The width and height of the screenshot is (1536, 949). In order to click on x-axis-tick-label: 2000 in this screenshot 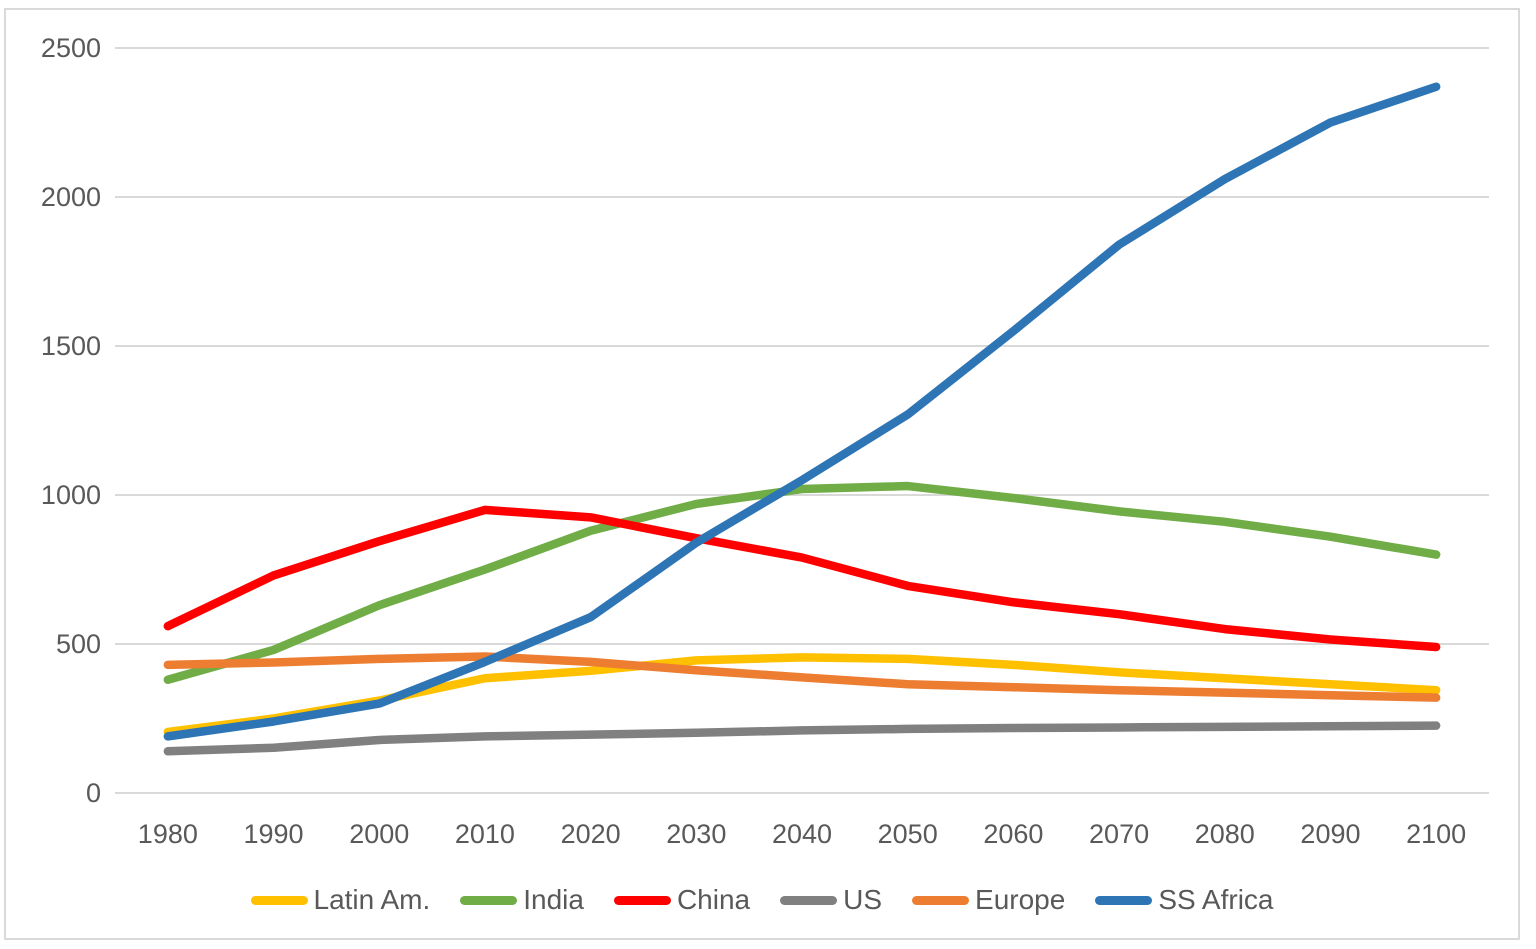, I will do `click(379, 834)`.